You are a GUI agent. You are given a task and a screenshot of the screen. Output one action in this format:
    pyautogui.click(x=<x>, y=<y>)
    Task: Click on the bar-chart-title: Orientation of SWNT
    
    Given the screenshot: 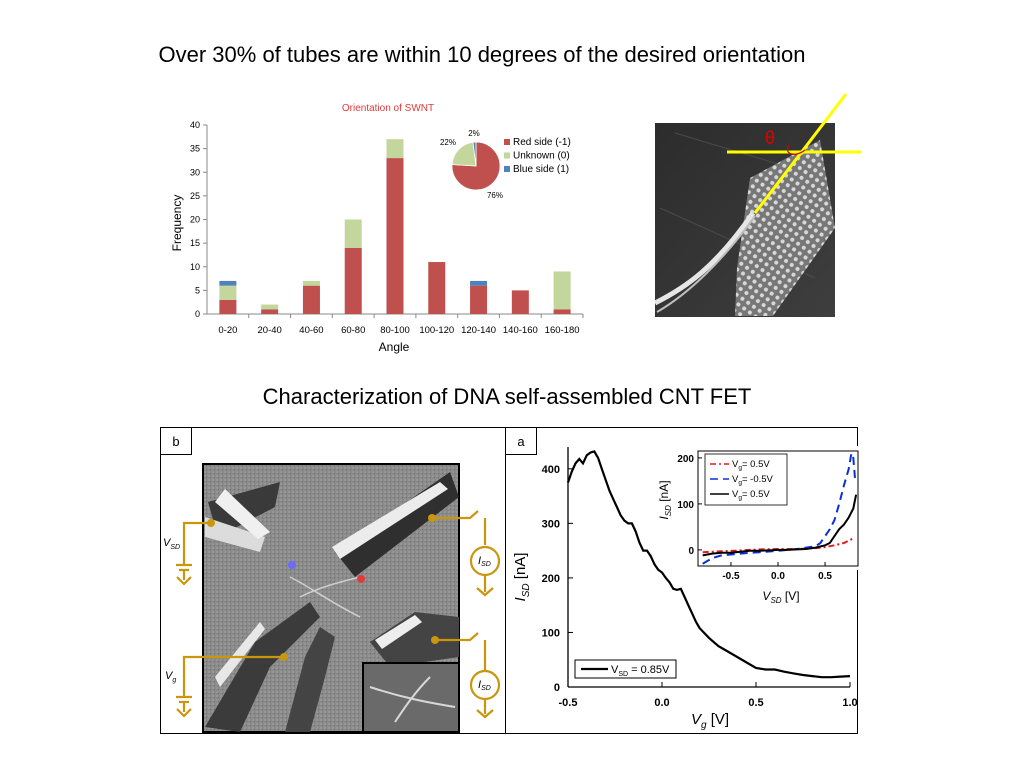 What is the action you would take?
    pyautogui.click(x=388, y=108)
    